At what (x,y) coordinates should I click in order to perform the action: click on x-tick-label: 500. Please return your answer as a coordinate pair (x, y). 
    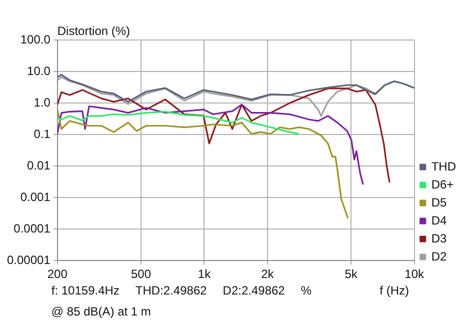
    Looking at the image, I should click on (141, 274).